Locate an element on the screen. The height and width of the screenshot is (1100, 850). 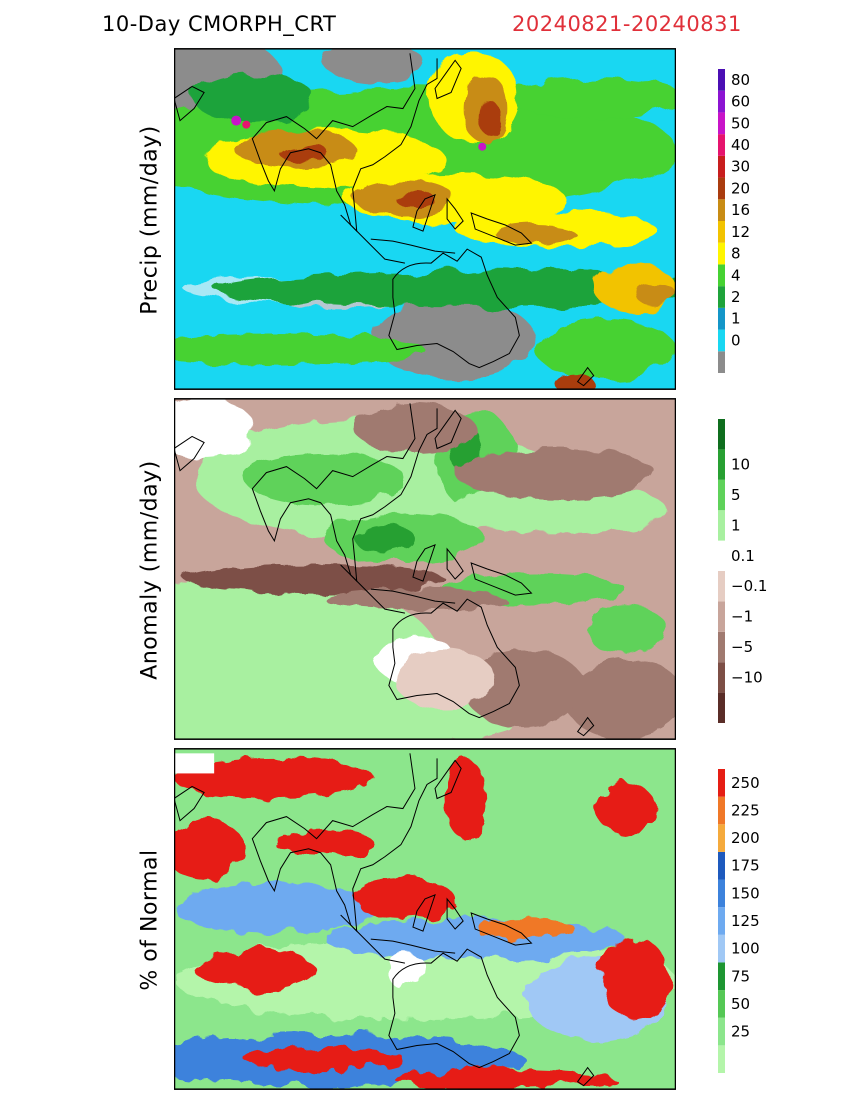
colorbar-label: 0.1 is located at coordinates (743, 556).